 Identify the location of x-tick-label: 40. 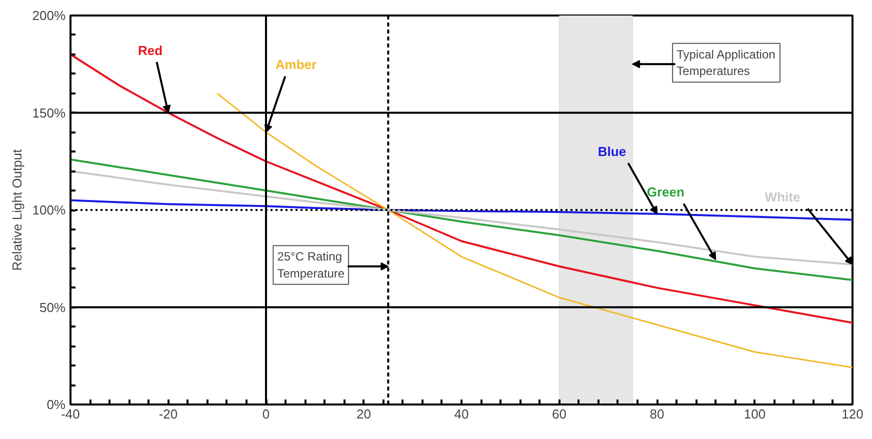
(461, 414).